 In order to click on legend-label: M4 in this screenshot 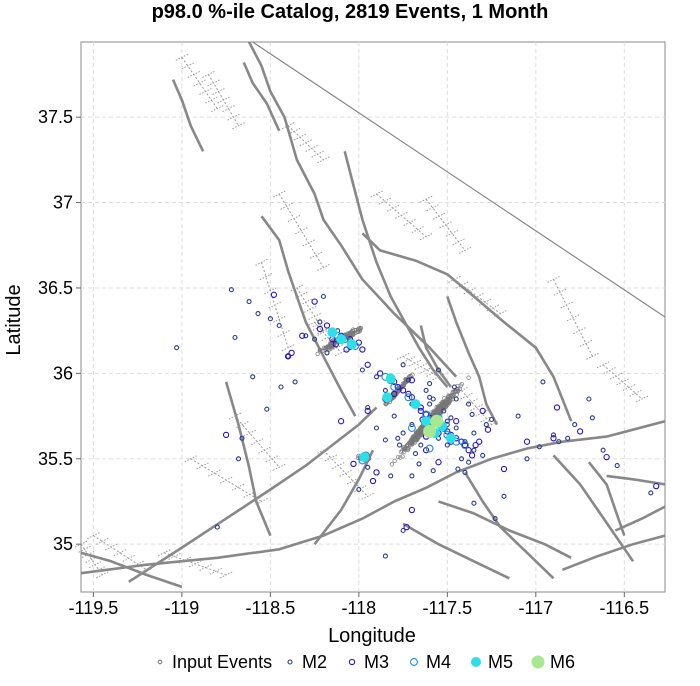, I will do `click(438, 662)`.